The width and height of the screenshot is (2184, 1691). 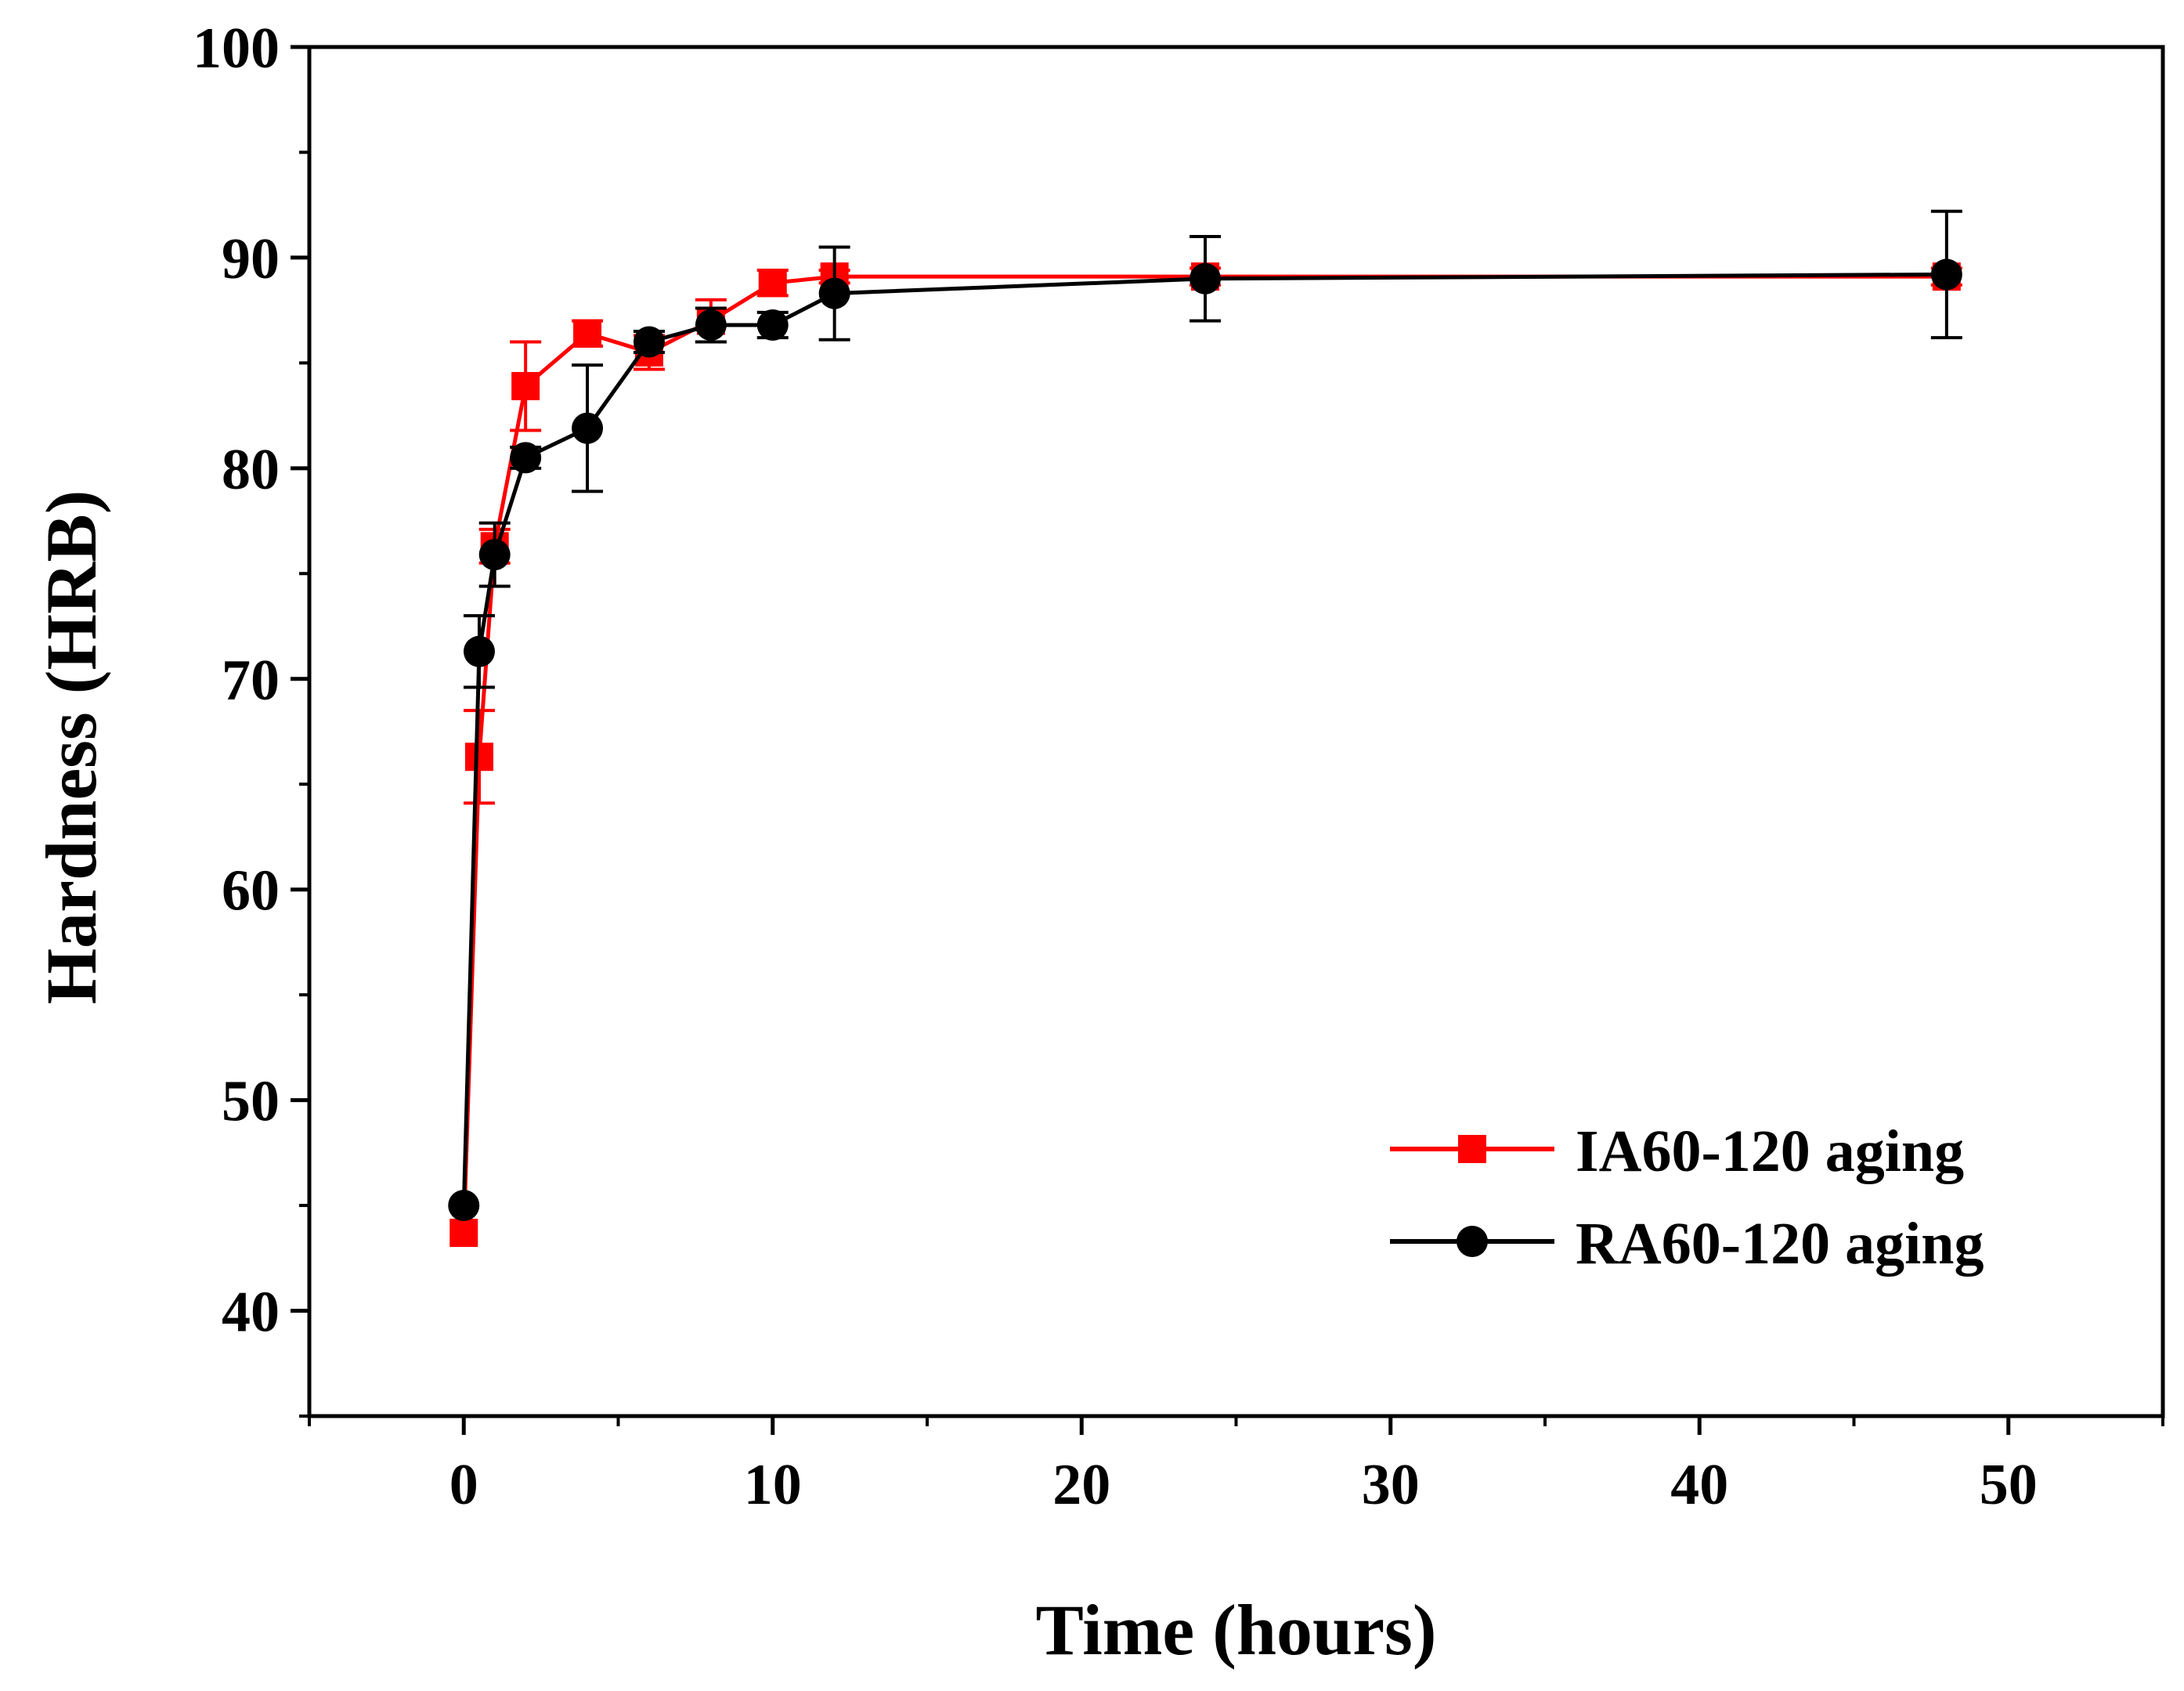 I want to click on x-tick-label: 10, so click(x=773, y=1485).